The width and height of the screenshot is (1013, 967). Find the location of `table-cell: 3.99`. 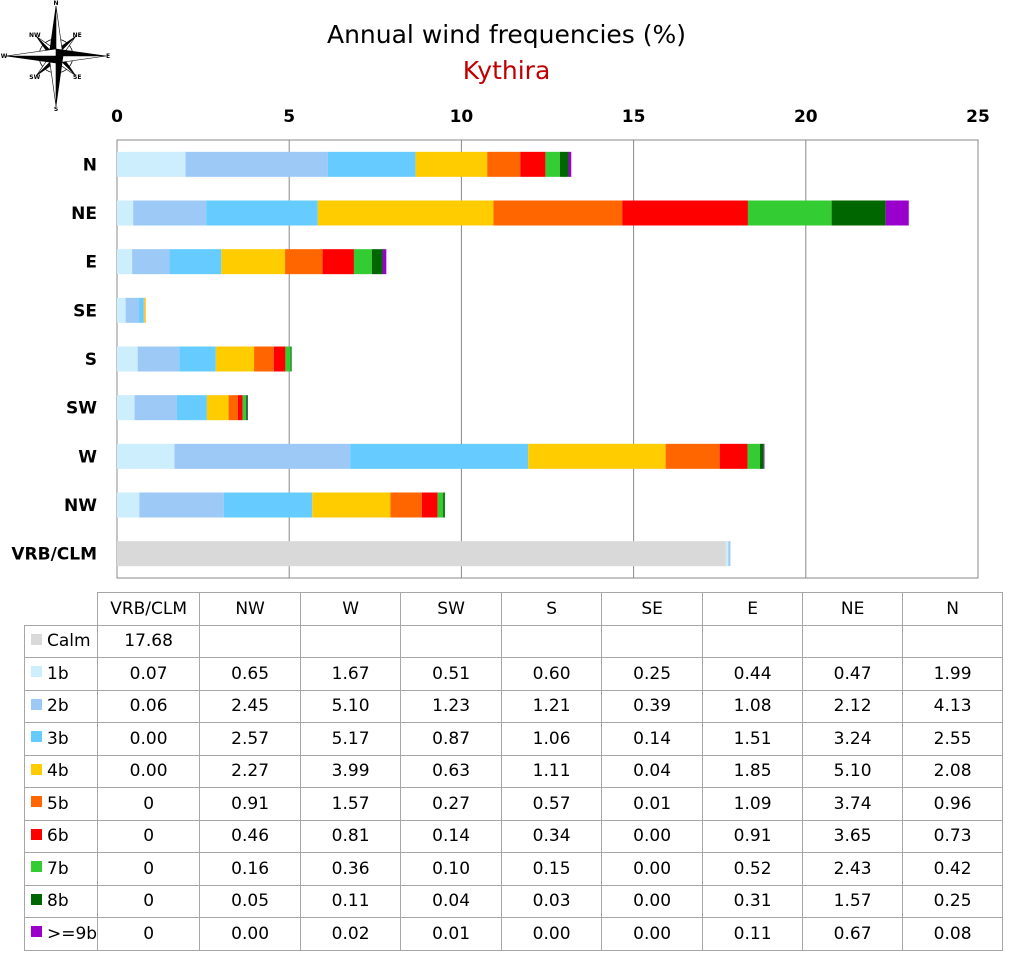

table-cell: 3.99 is located at coordinates (351, 771).